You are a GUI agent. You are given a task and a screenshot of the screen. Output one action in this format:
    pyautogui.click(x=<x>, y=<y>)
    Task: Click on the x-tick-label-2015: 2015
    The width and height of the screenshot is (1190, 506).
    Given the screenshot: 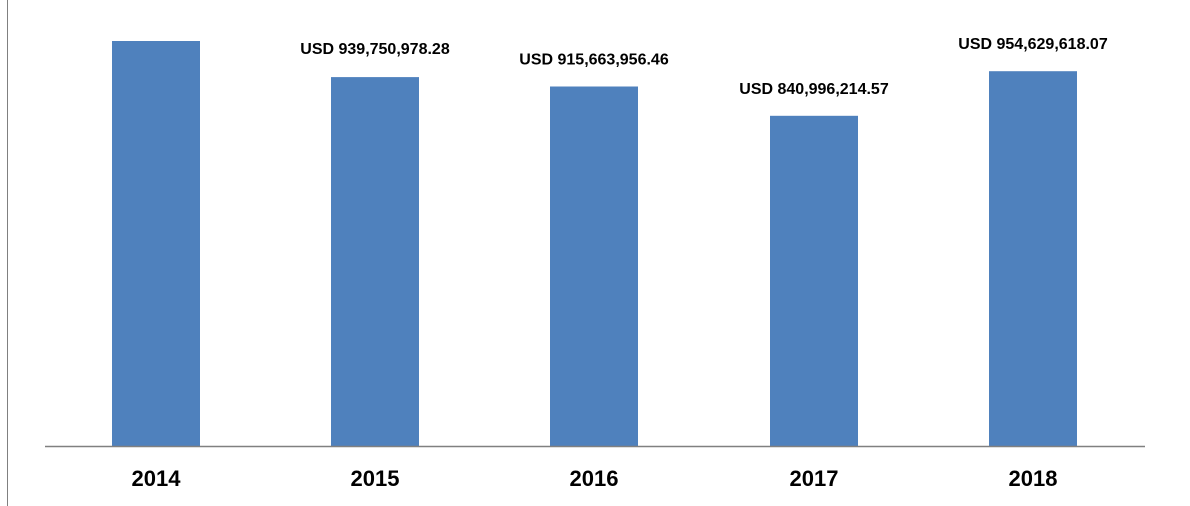 What is the action you would take?
    pyautogui.click(x=375, y=478)
    